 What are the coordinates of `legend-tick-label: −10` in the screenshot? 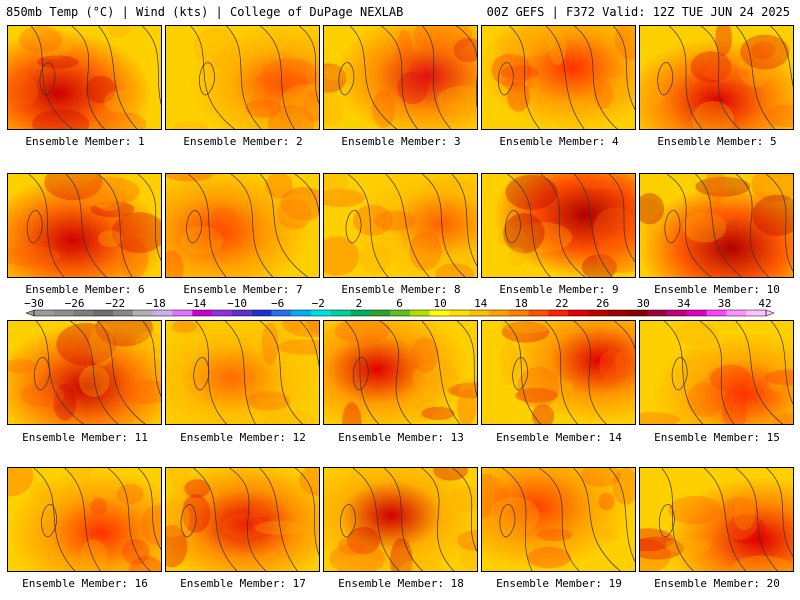 It's located at (237, 303).